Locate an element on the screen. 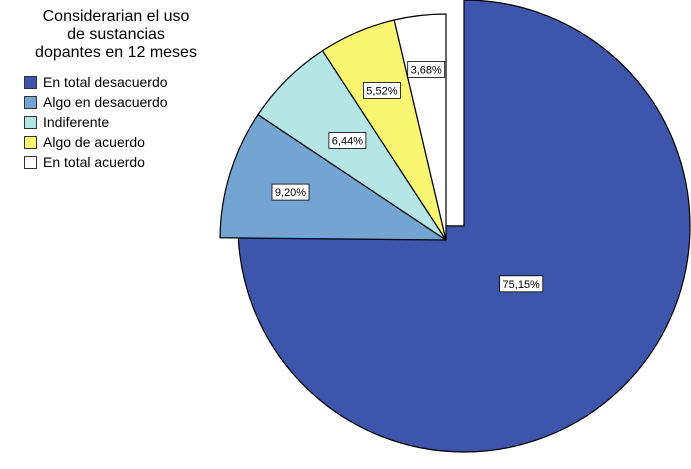  legend-label: En total acuerdo is located at coordinates (94, 162).